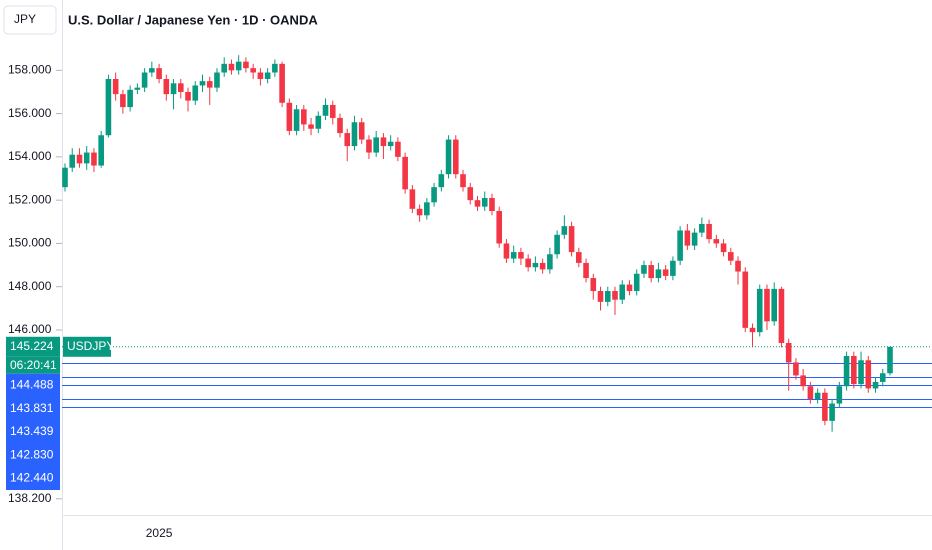 The height and width of the screenshot is (550, 932). What do you see at coordinates (32, 478) in the screenshot?
I see `level-label: 142.440` at bounding box center [32, 478].